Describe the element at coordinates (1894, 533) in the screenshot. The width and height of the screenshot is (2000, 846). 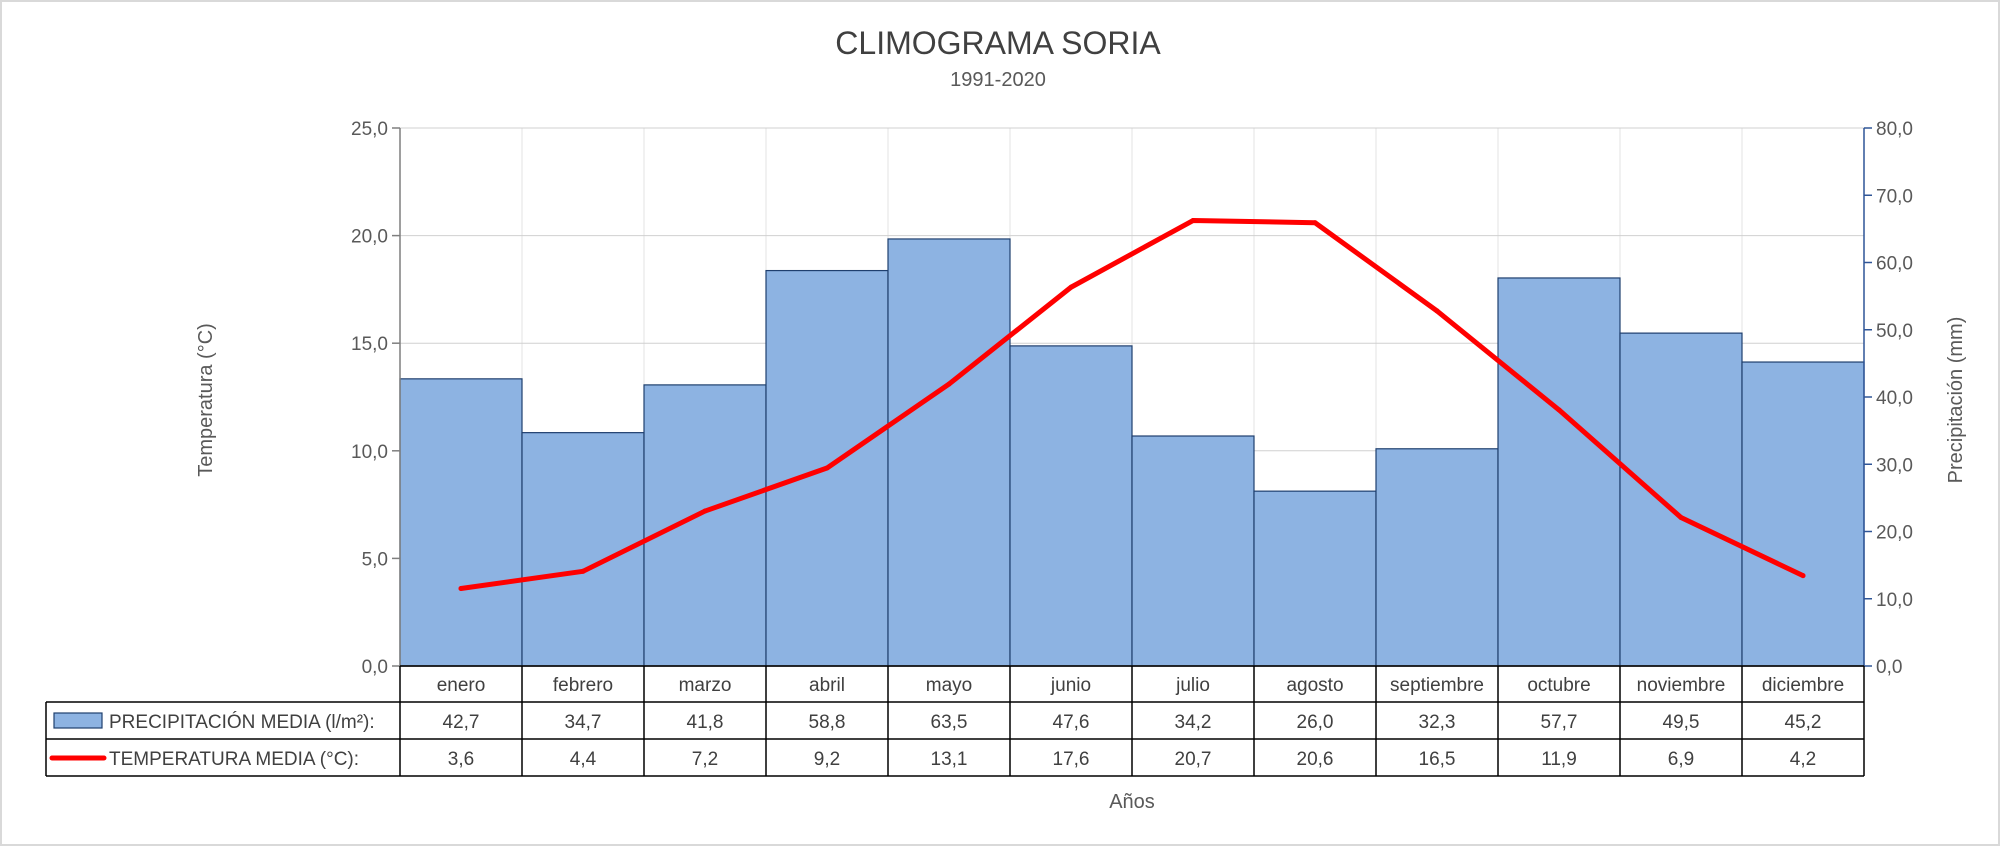
I see `right-tick-label: 20,0` at that location.